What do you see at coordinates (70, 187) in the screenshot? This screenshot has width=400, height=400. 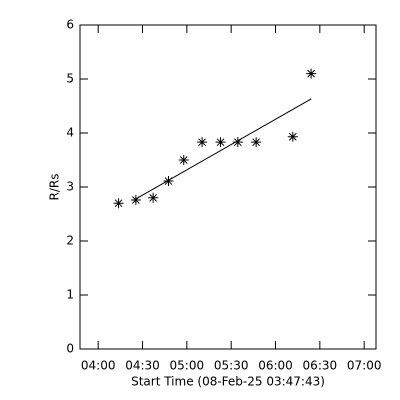 I see `y-tick-label: 3` at bounding box center [70, 187].